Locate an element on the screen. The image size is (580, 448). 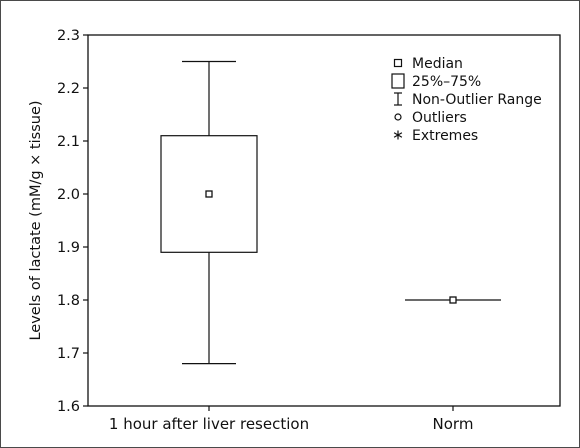
median-symbol-icon is located at coordinates (398, 63).